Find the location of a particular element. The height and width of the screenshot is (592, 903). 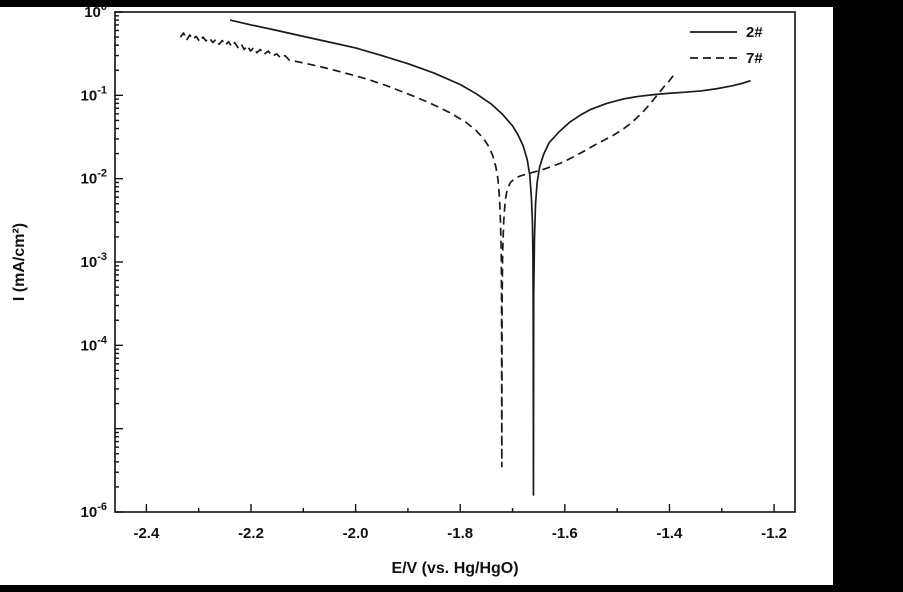

legend-label-series-7: 7# is located at coordinates (754, 58).